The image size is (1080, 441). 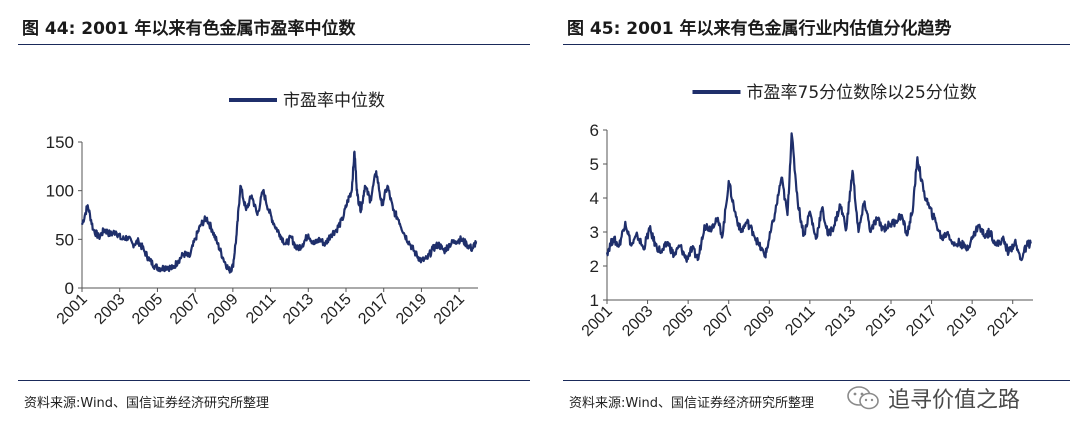 I want to click on y-tick-label: 6, so click(x=594, y=130).